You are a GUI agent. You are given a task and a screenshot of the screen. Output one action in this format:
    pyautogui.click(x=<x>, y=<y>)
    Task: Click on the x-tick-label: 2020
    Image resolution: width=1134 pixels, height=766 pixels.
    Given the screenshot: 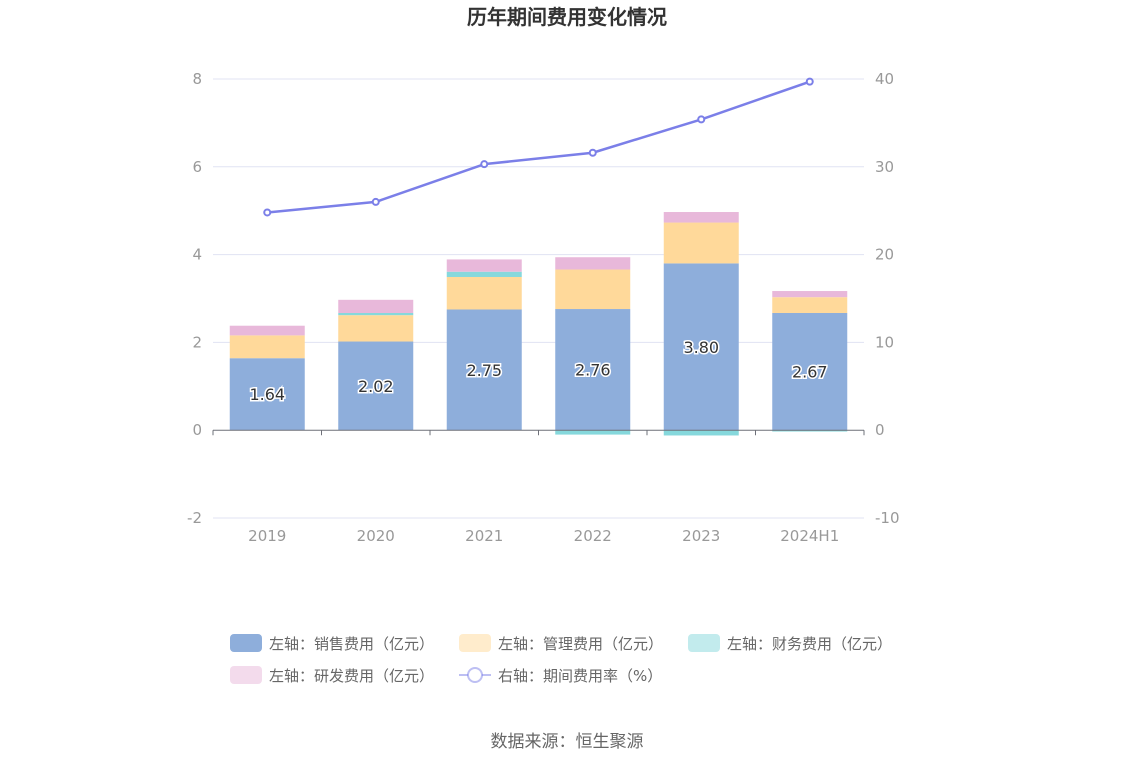 What is the action you would take?
    pyautogui.click(x=376, y=536)
    